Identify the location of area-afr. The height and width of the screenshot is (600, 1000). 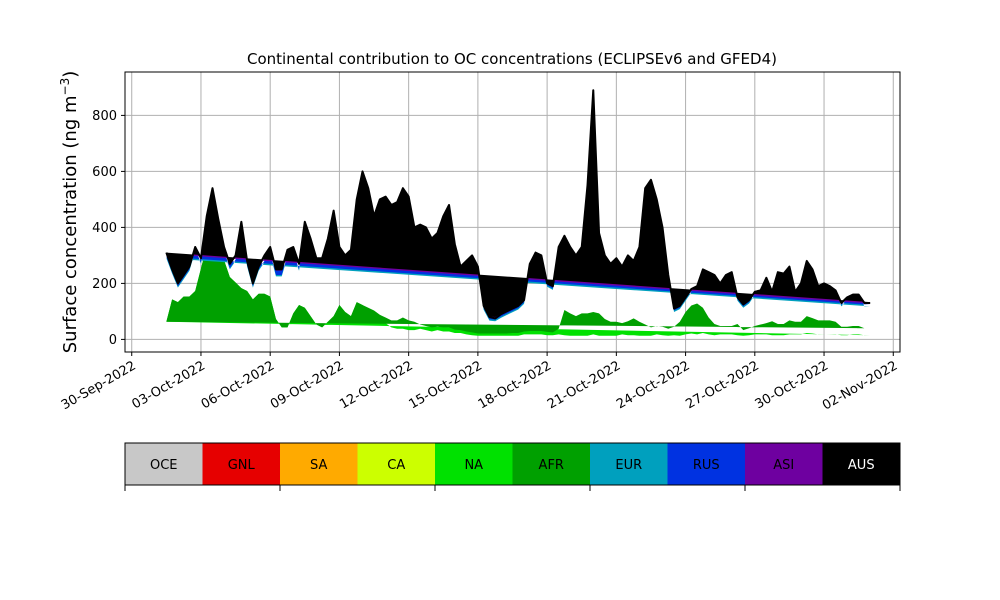
(518, 274).